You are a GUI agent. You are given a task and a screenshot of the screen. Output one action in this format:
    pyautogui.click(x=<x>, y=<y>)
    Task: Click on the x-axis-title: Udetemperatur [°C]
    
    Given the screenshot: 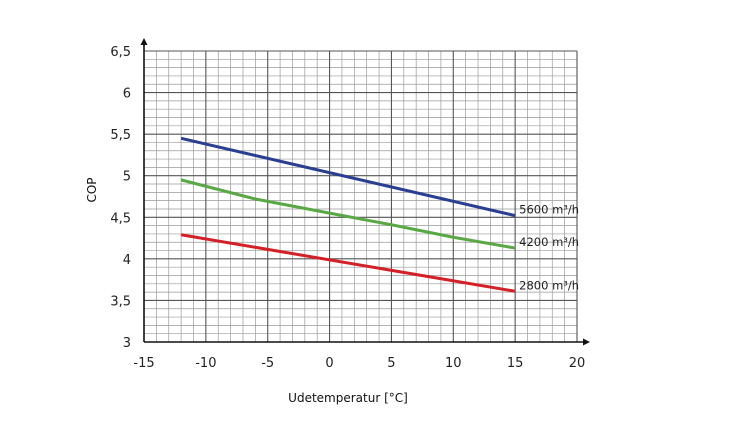 What is the action you would take?
    pyautogui.click(x=348, y=398)
    